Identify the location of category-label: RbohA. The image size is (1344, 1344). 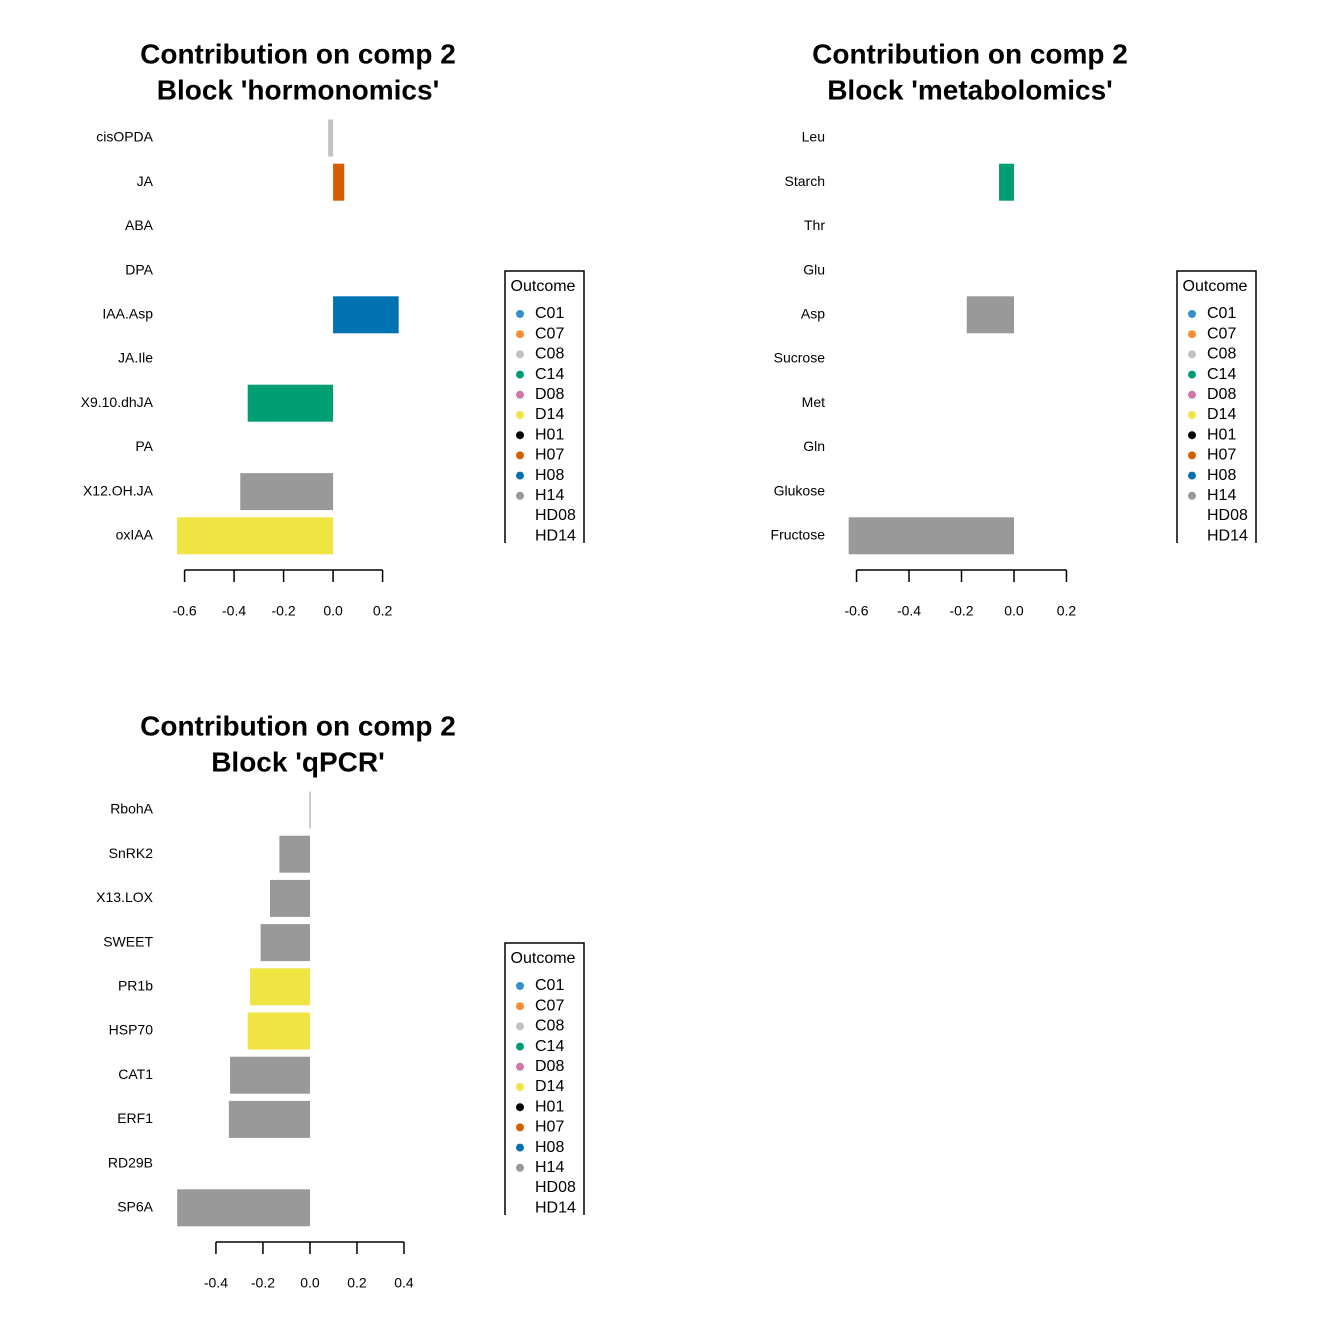
(131, 809).